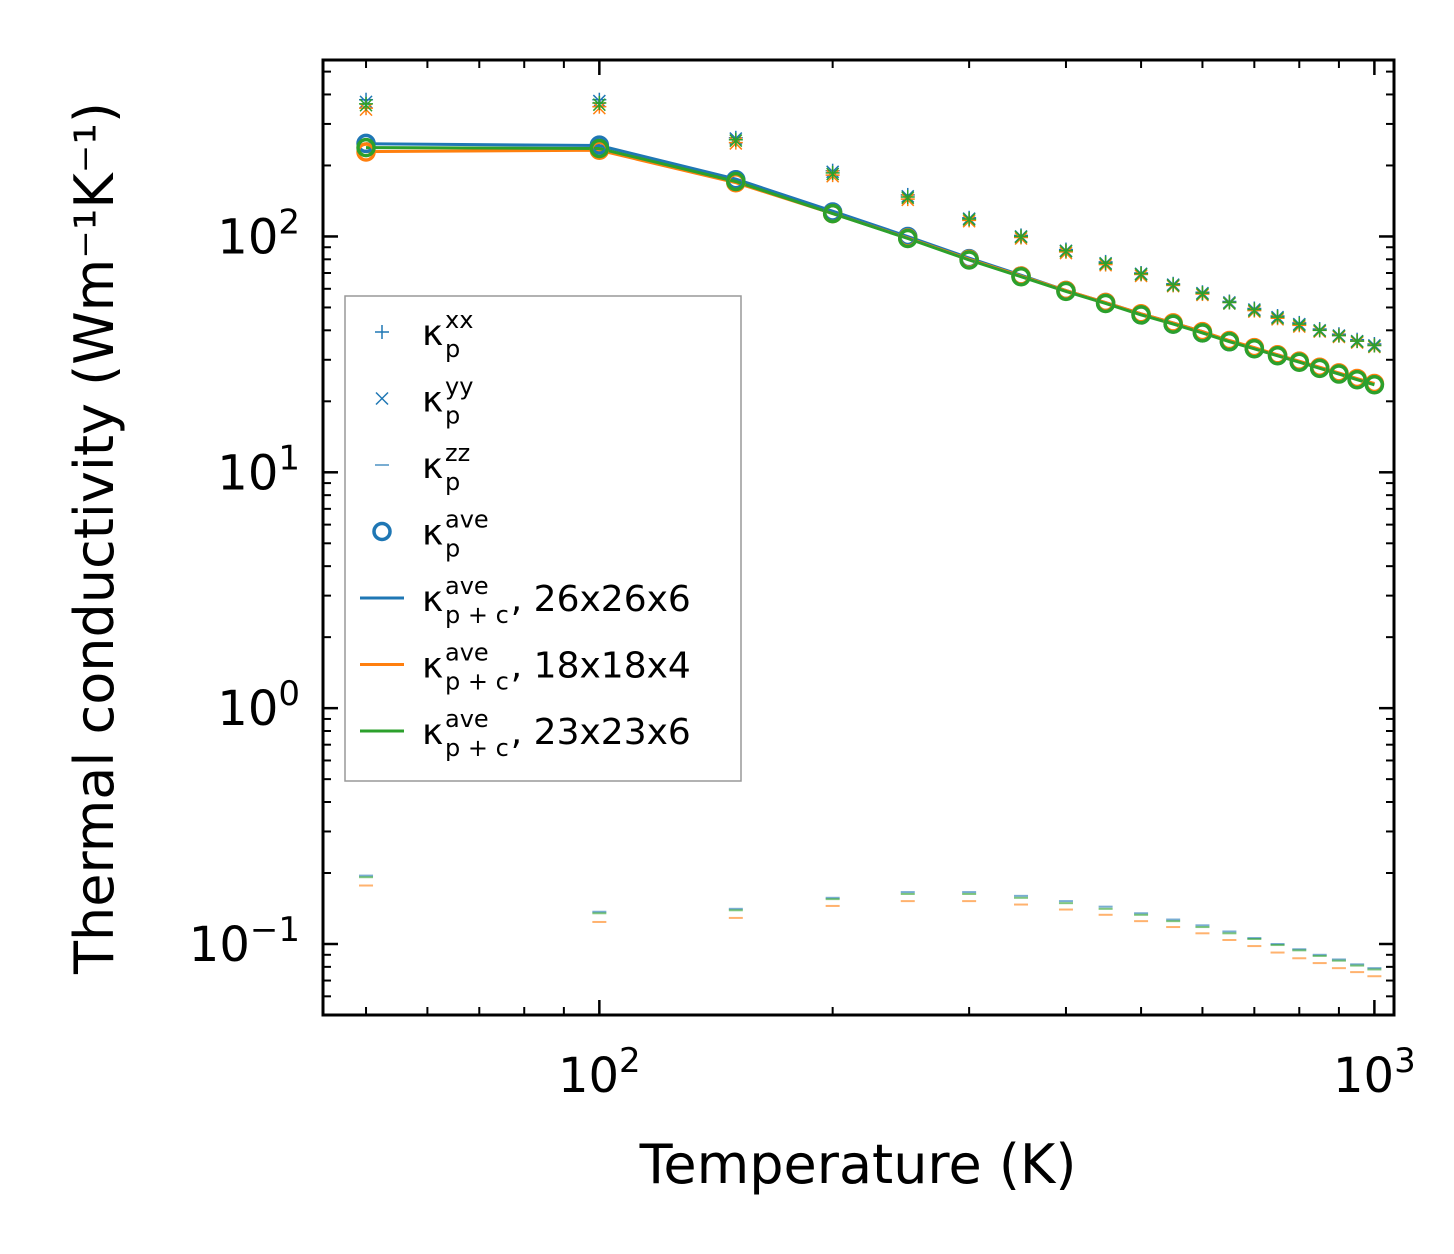 Image resolution: width=1454 pixels, height=1254 pixels. What do you see at coordinates (1374, 1072) in the screenshot?
I see `x-tick-label: 10³` at bounding box center [1374, 1072].